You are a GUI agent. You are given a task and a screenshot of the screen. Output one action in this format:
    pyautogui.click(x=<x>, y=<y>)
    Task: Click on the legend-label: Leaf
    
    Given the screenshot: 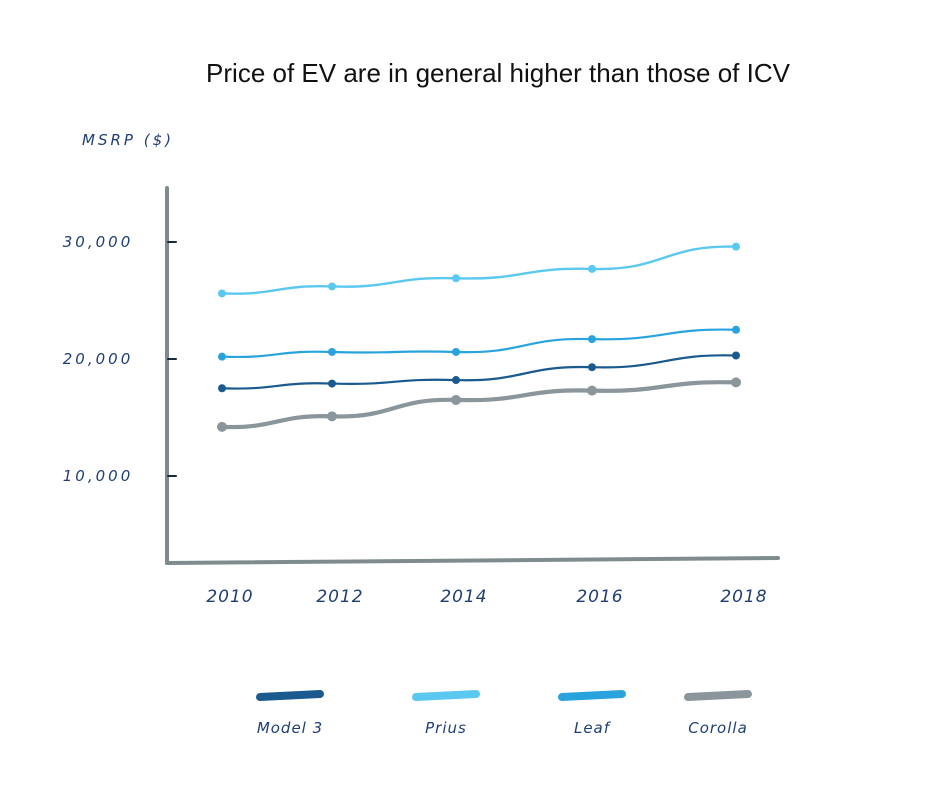 What is the action you would take?
    pyautogui.click(x=593, y=728)
    